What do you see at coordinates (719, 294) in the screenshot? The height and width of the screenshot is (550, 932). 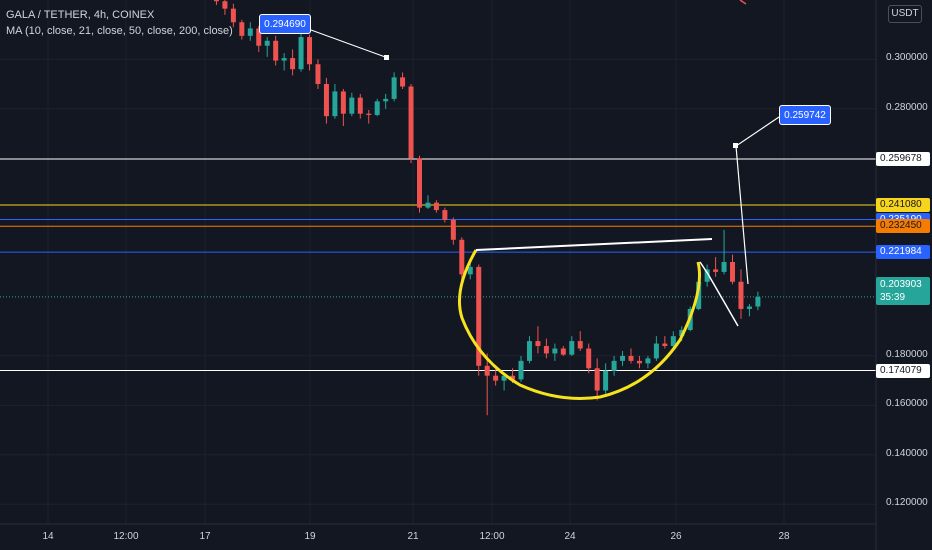 I see `handle-line` at bounding box center [719, 294].